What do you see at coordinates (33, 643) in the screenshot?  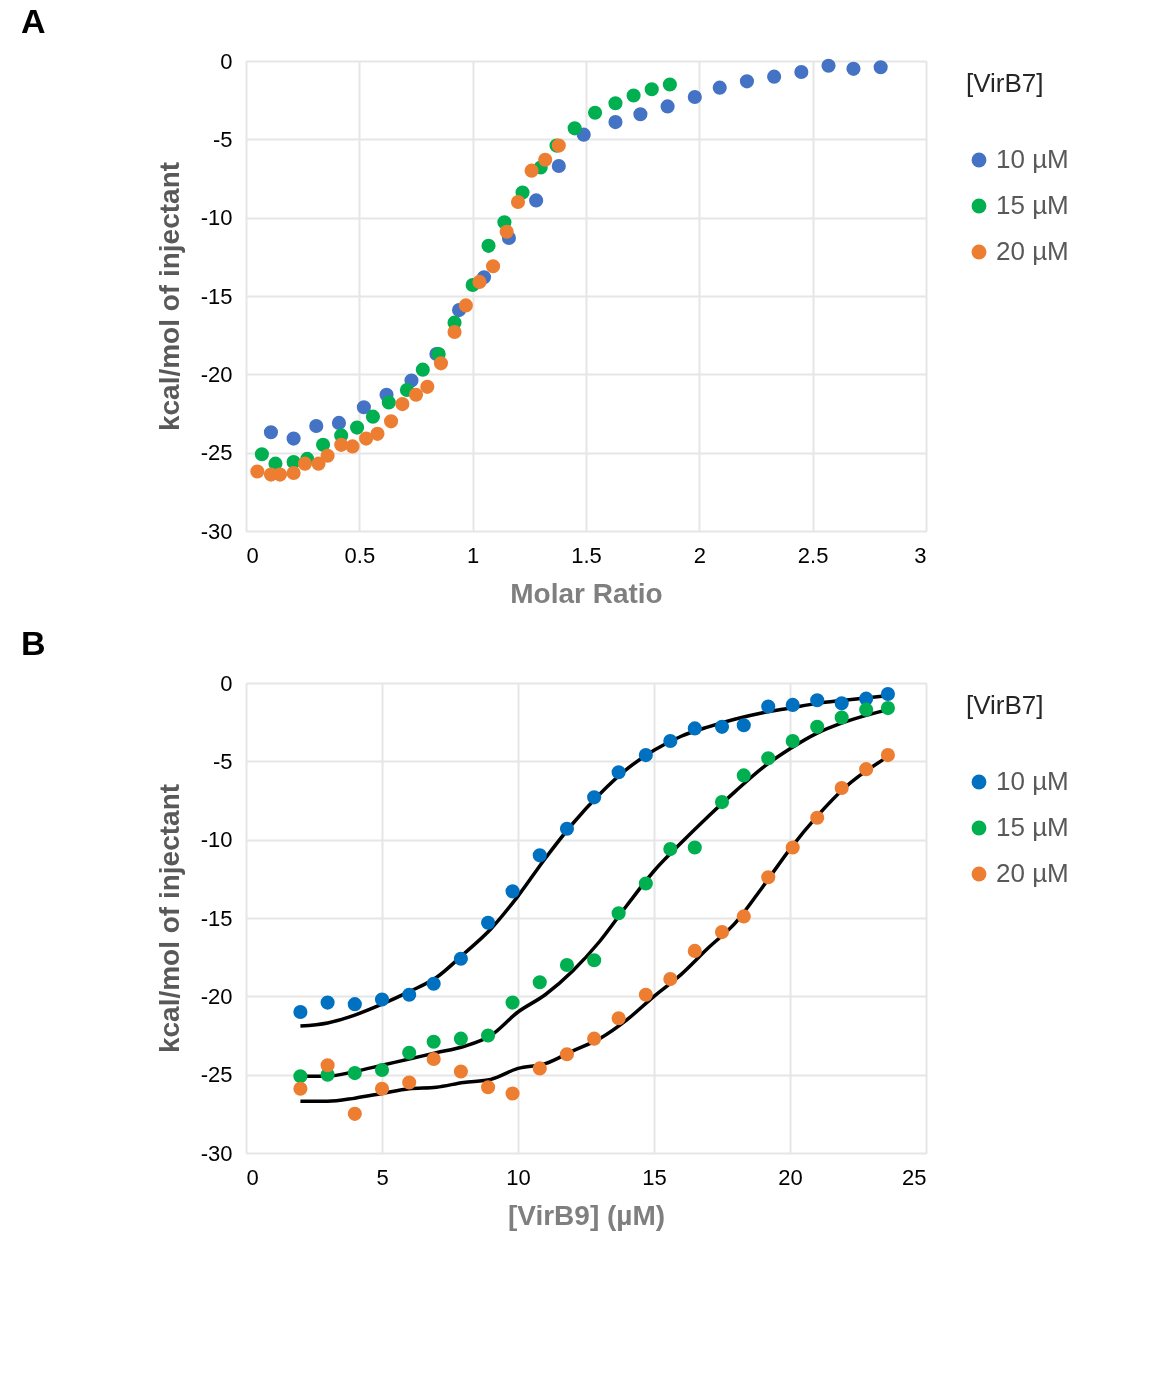 I see `chart-title: B` at bounding box center [33, 643].